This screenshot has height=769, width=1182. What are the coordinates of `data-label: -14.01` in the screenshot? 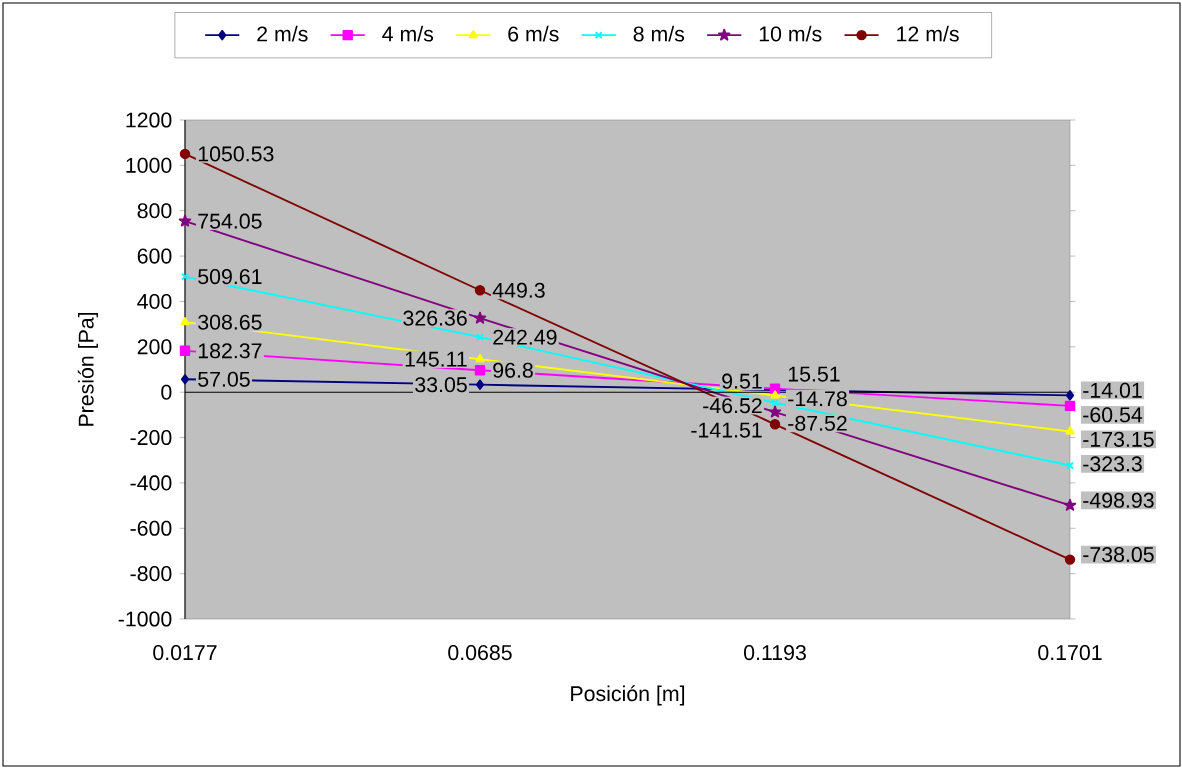 It's located at (1112, 390).